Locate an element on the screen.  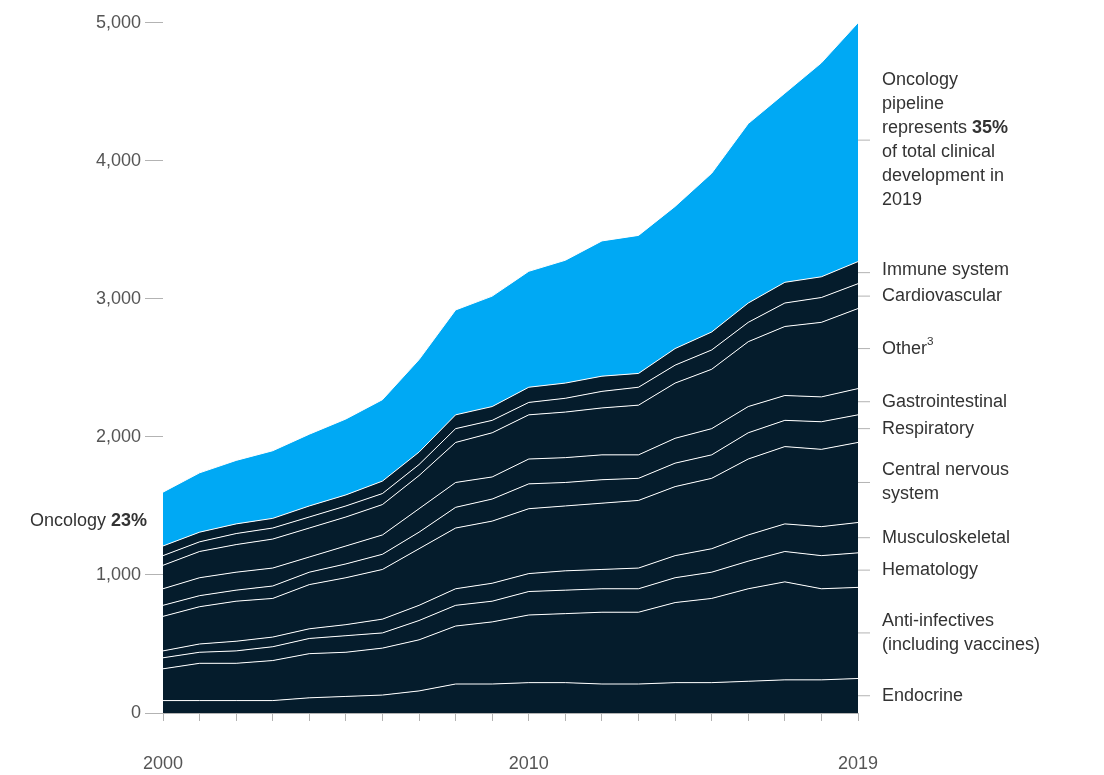
y-tick-label: 1,000 is located at coordinates (118, 573).